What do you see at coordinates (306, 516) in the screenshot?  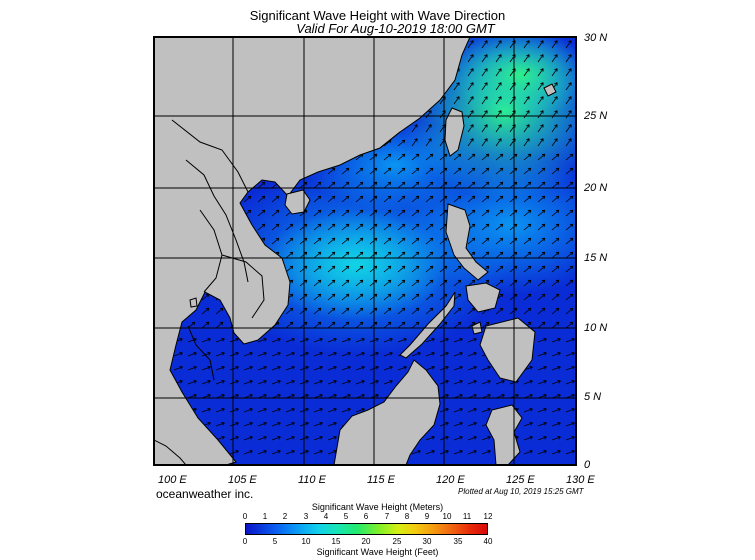 I see `colorbar-meter-tick: 3` at bounding box center [306, 516].